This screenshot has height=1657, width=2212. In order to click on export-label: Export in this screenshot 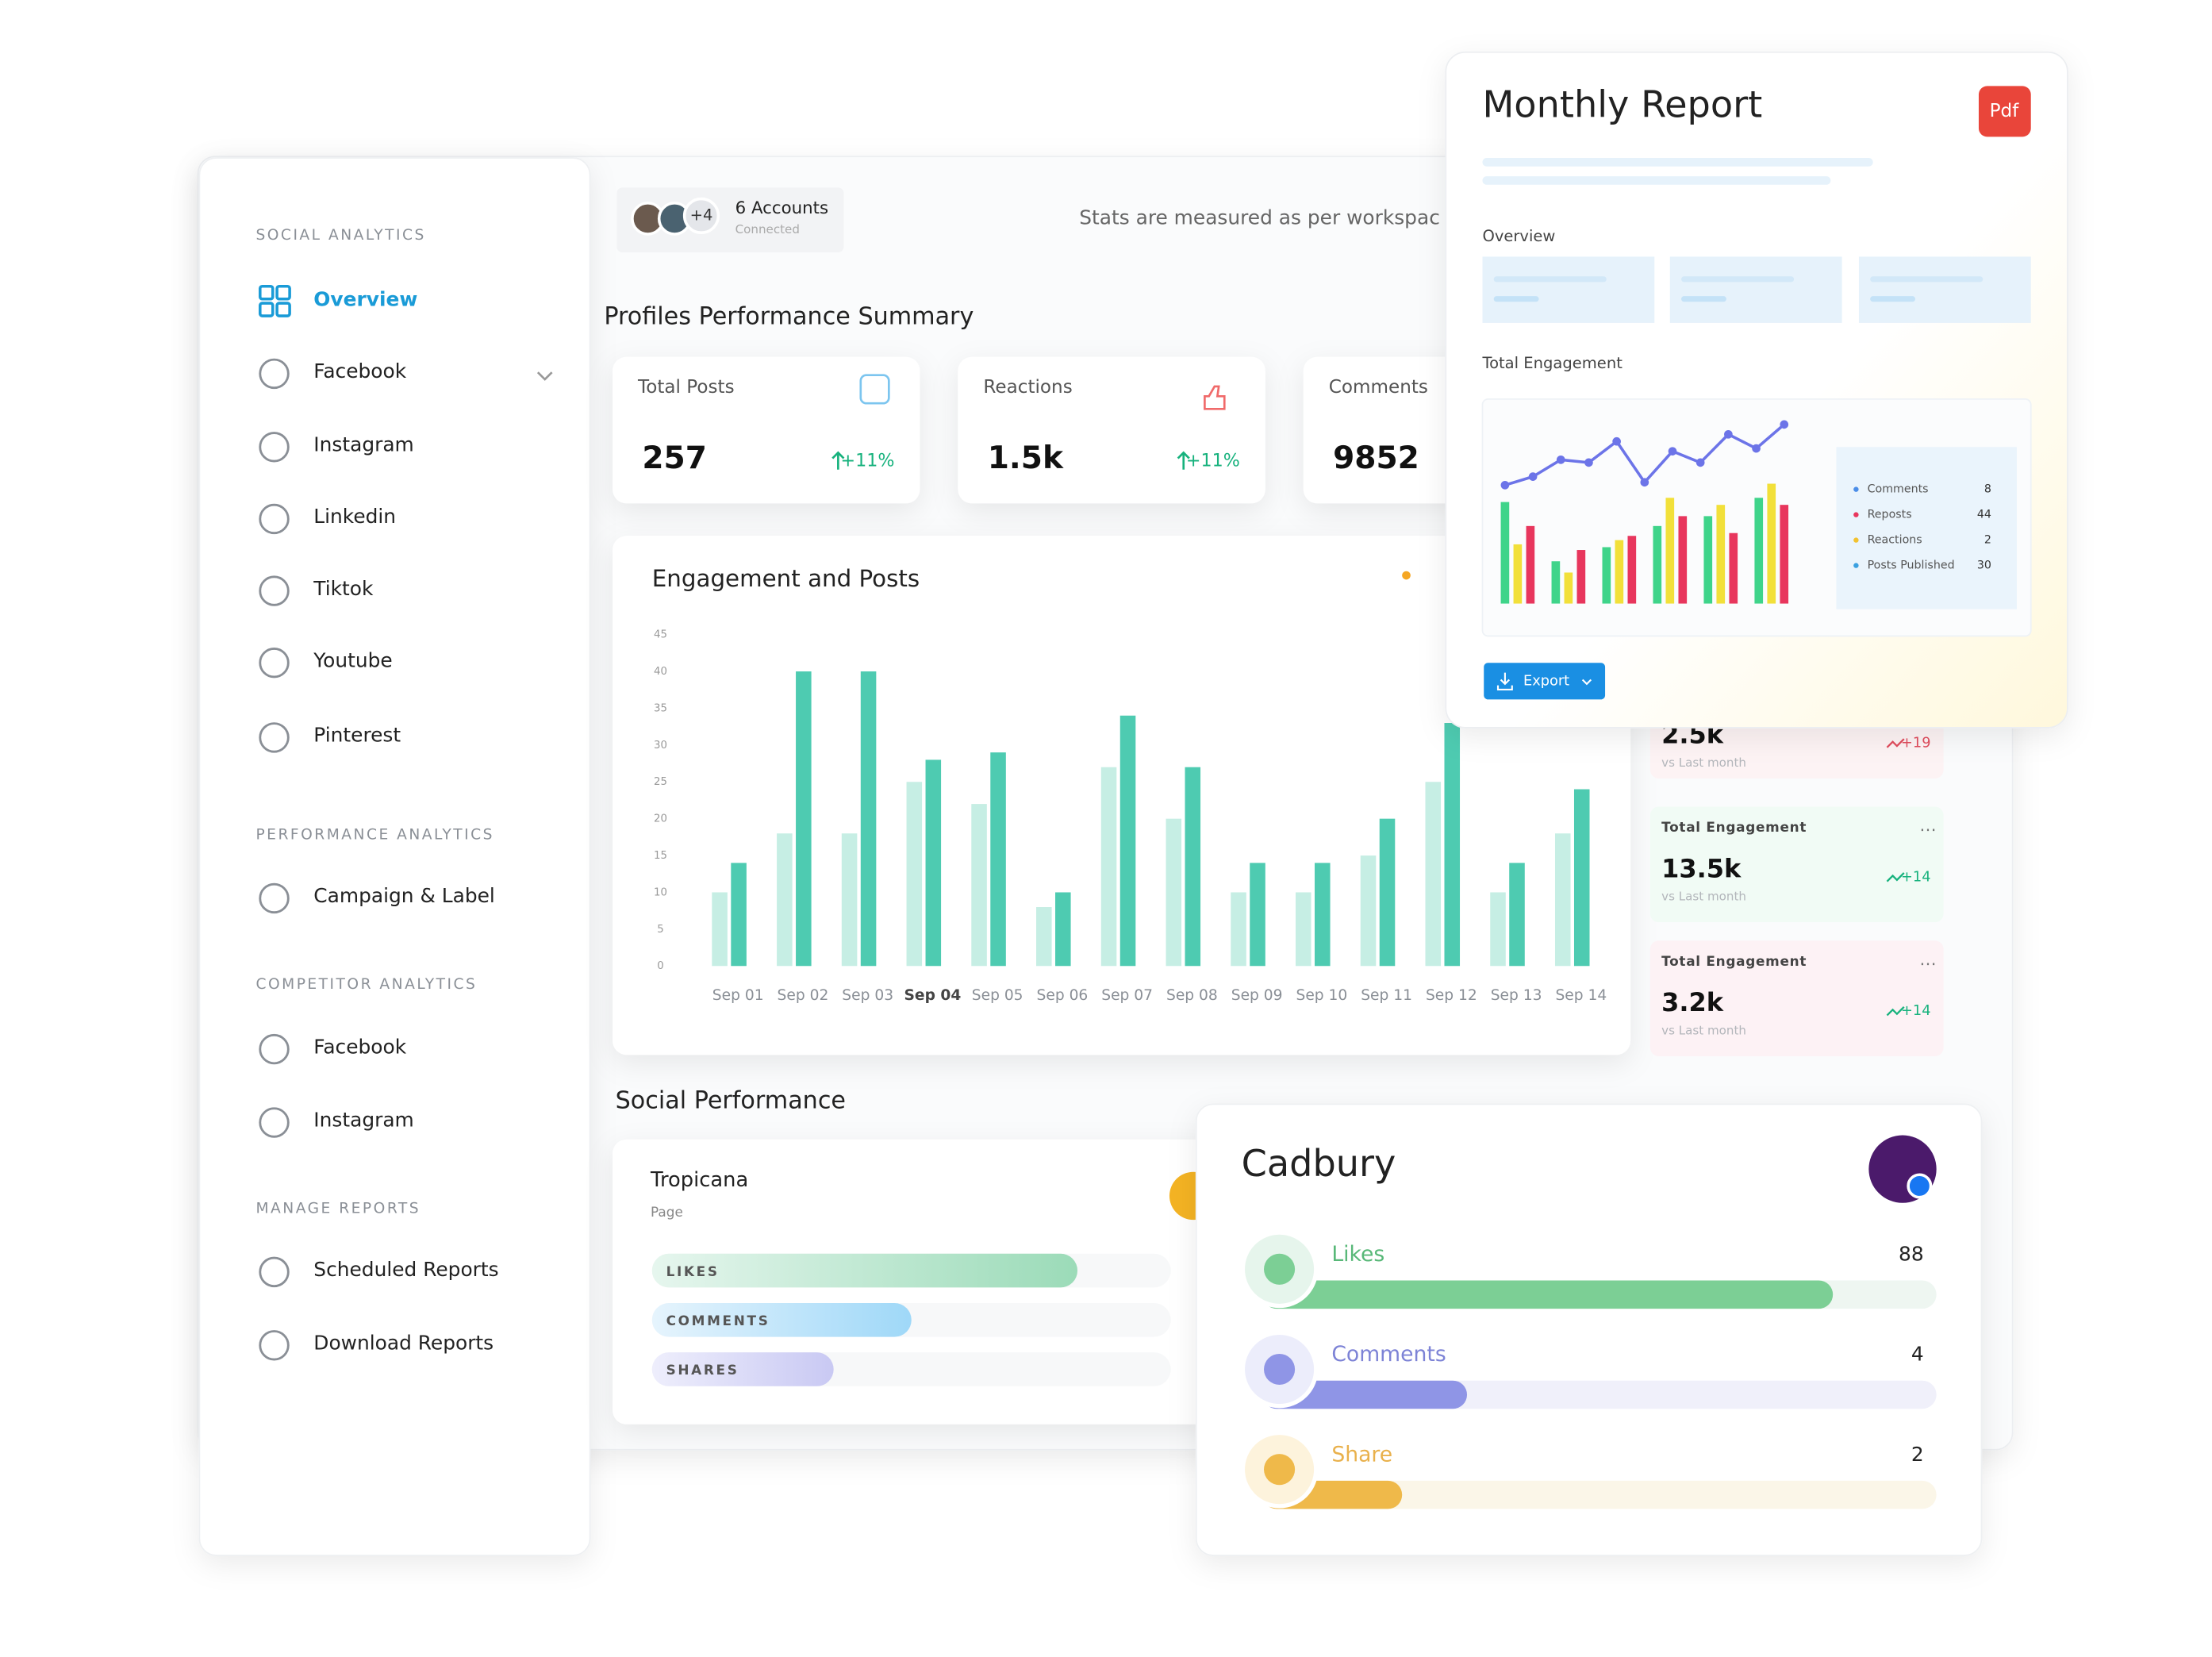, I will do `click(1546, 681)`.